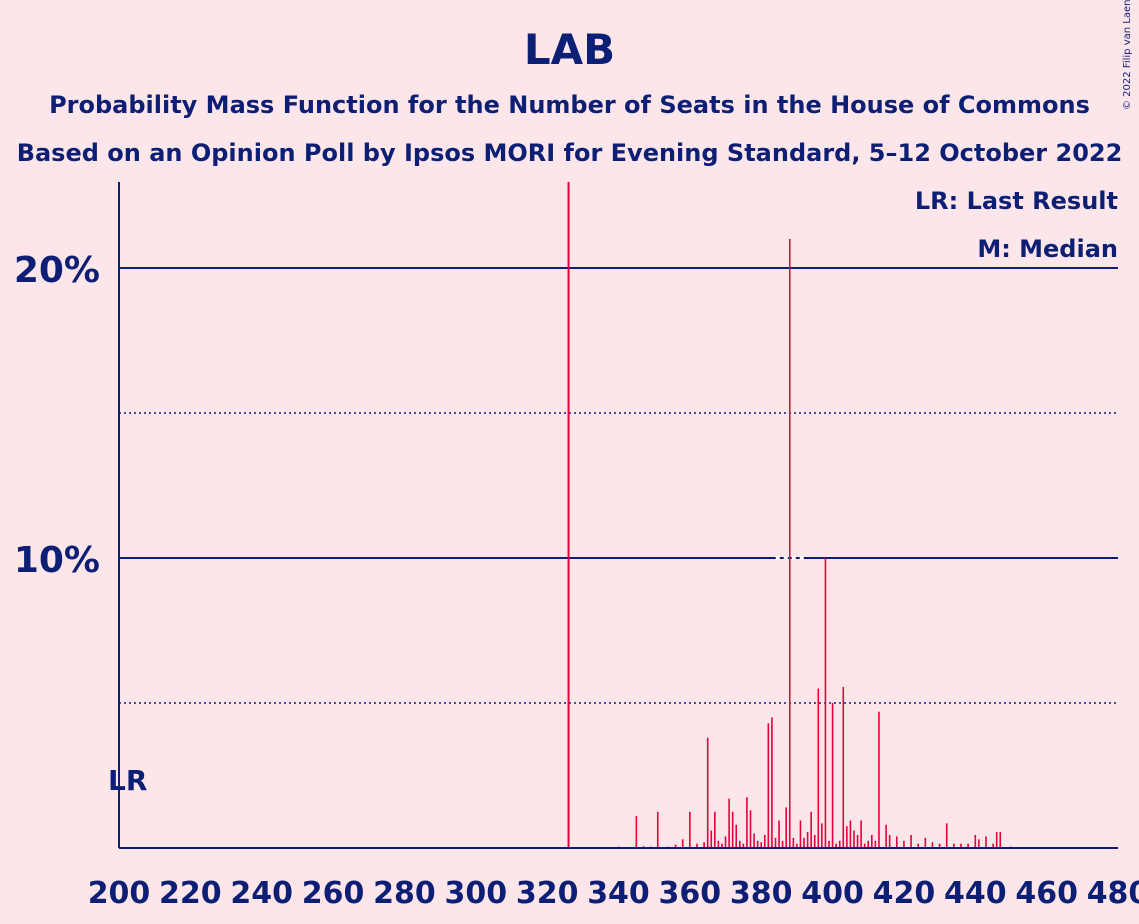  What do you see at coordinates (618, 893) in the screenshot?
I see `x-tick-label: 340` at bounding box center [618, 893].